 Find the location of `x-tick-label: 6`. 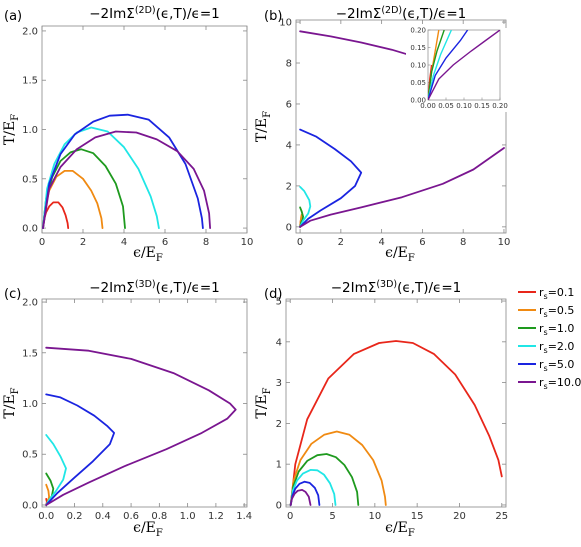

x-tick-label: 6 is located at coordinates (165, 242).